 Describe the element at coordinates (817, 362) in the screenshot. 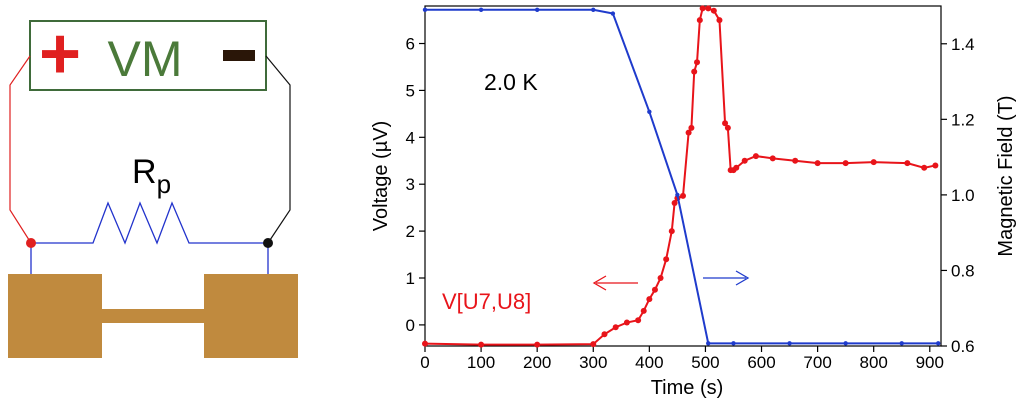

I see `x-tick-label: 700` at that location.